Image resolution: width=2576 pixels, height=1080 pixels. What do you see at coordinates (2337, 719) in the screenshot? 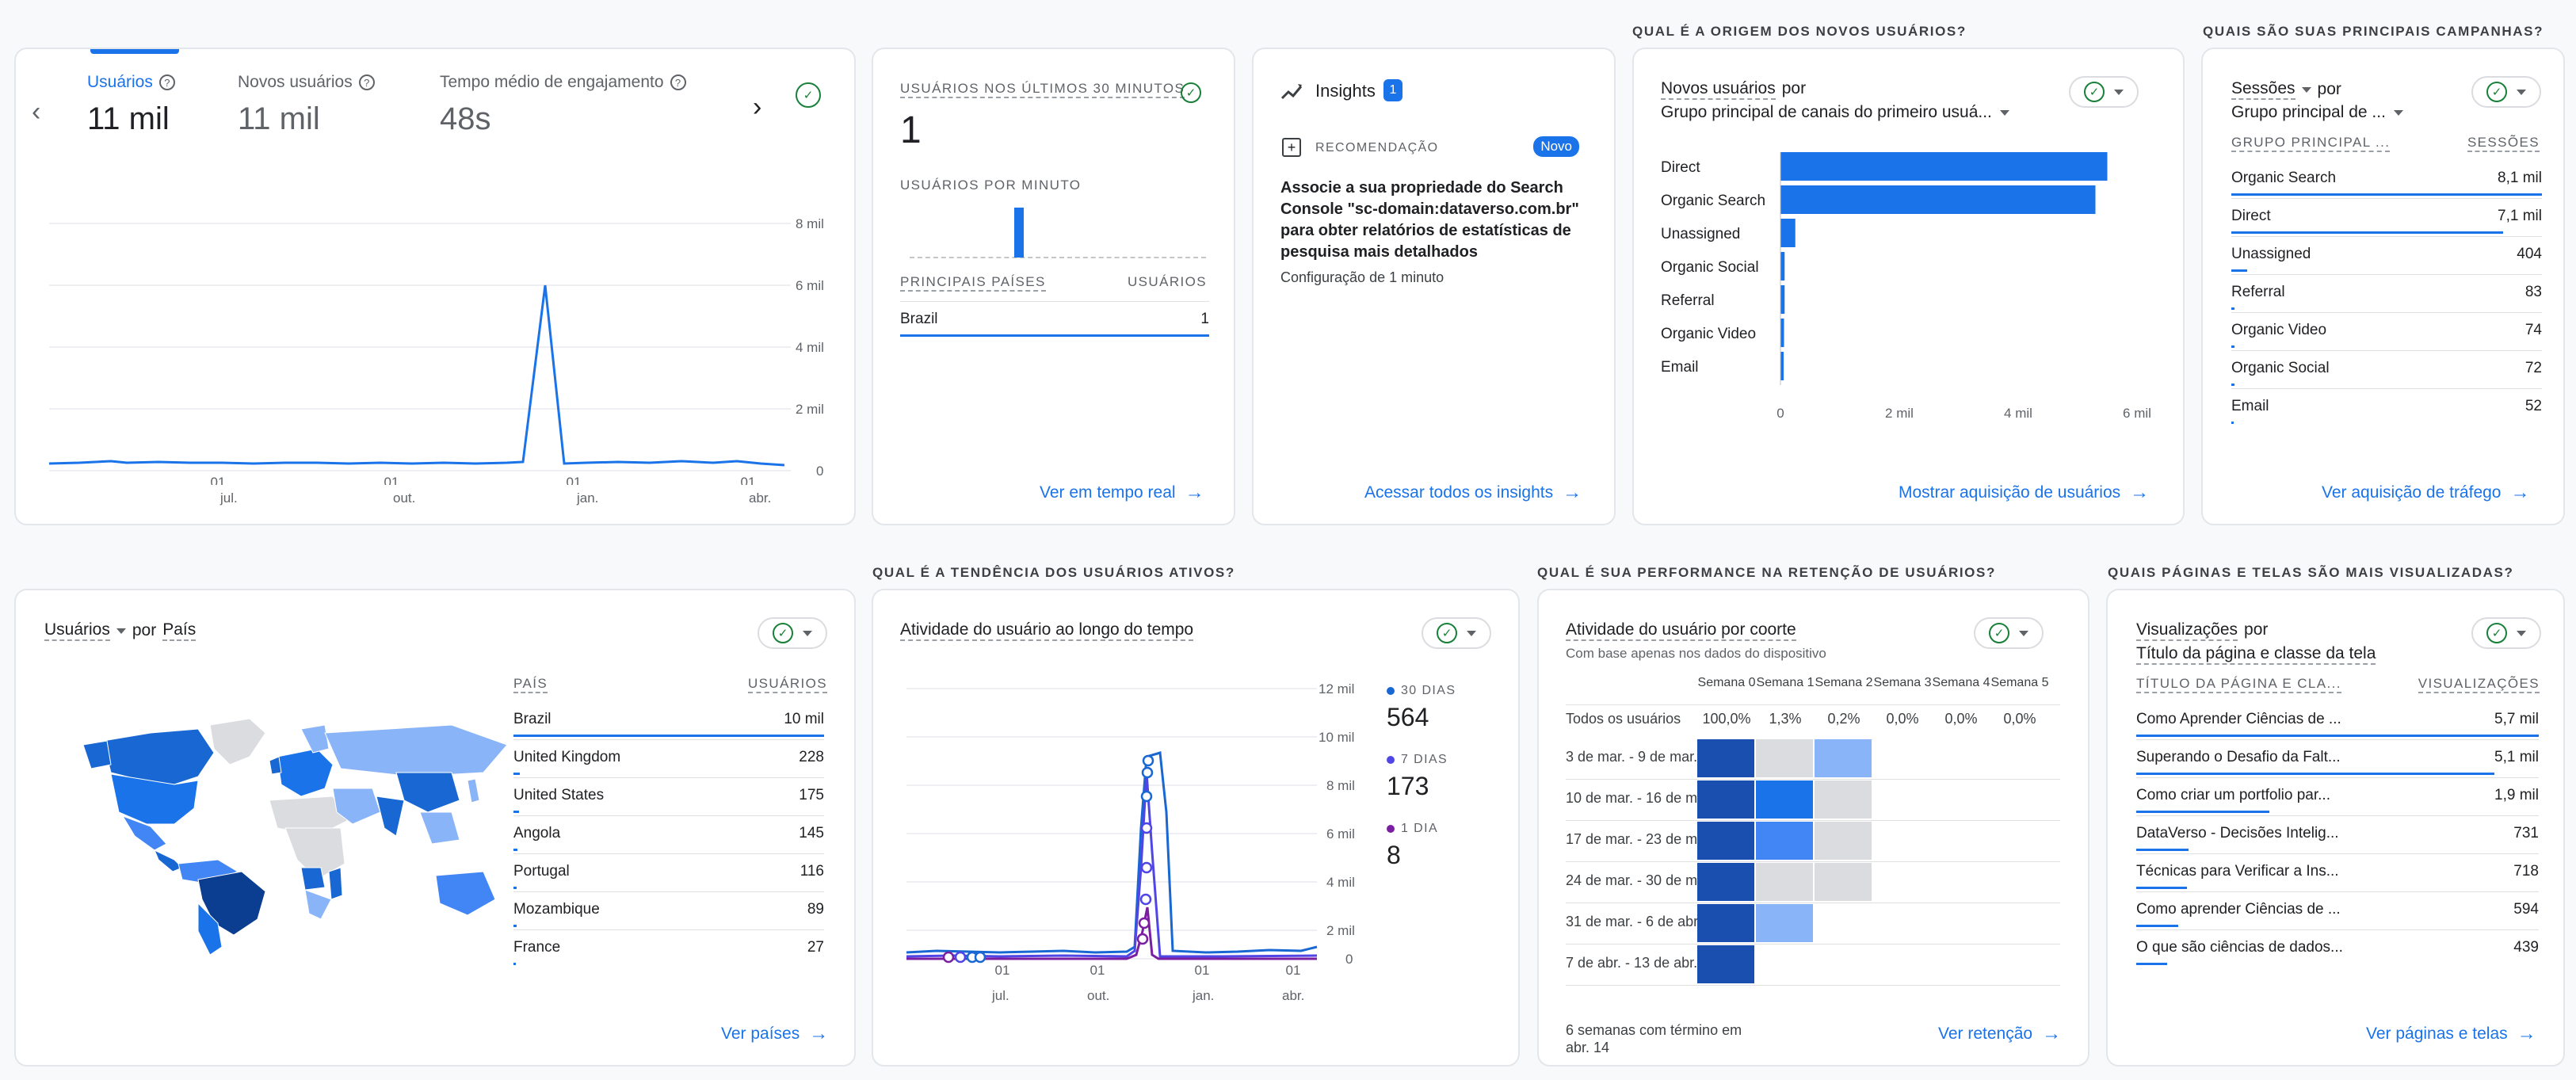
I see `table-row: Como Aprender Ciências de ... 5,7 mil` at bounding box center [2337, 719].